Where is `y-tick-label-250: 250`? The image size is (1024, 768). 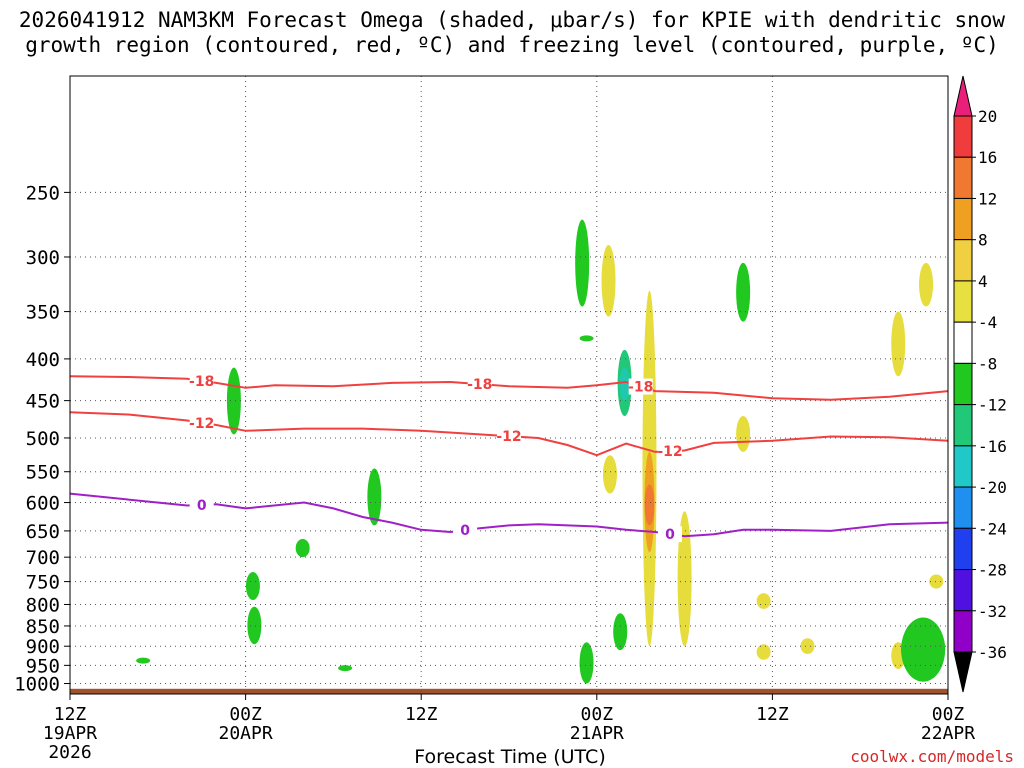
y-tick-label-250: 250 is located at coordinates (43, 193).